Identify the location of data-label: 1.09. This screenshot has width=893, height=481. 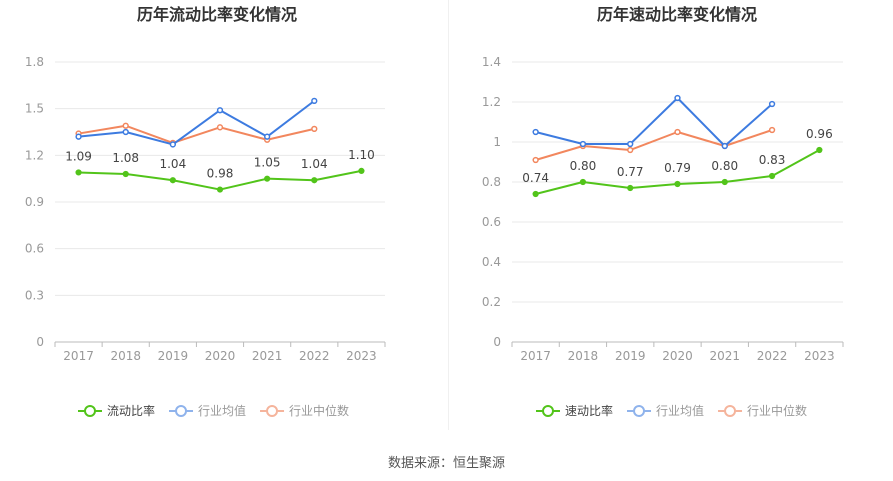
(78, 156).